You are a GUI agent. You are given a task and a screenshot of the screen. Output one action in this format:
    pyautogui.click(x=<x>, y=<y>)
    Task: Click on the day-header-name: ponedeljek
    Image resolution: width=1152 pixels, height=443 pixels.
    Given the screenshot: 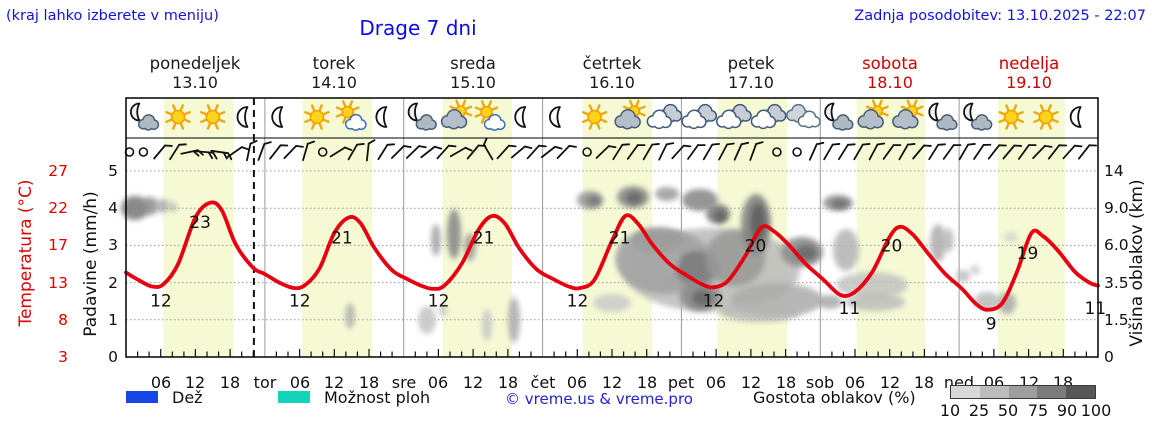 What is the action you would take?
    pyautogui.click(x=195, y=63)
    